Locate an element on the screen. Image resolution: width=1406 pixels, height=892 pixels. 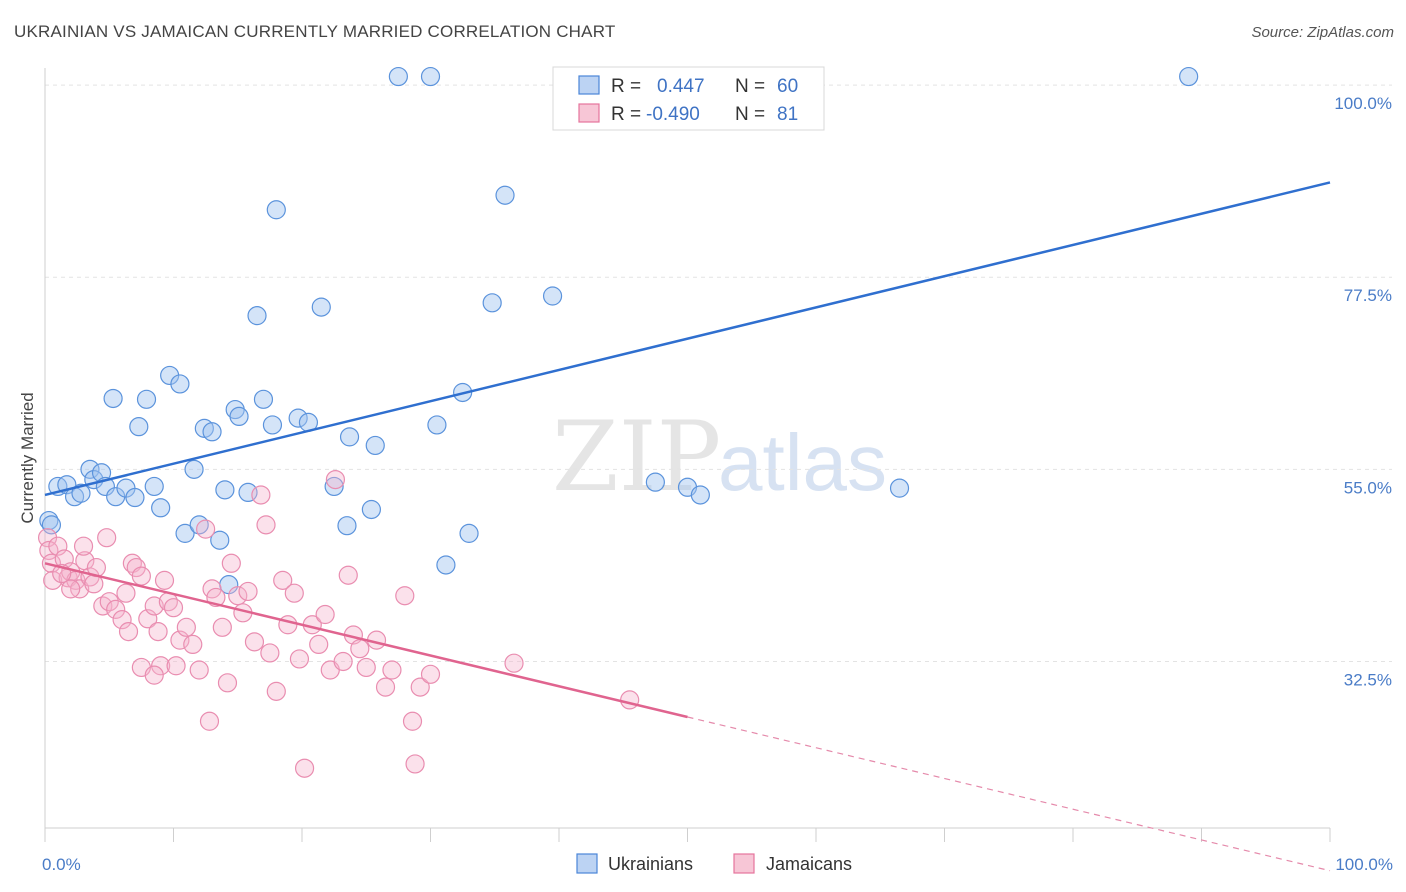
bottom-legend-jamaicans: Jamaicans is located at coordinates (809, 864).